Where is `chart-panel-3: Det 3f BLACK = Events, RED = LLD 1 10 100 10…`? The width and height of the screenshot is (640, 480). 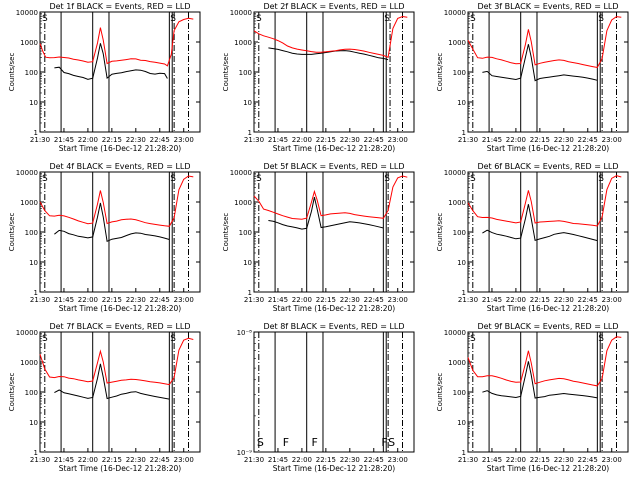 chart-panel-3: Det 3f BLACK = Events, RED = LLD 1 10 100 10… is located at coordinates (532, 77).